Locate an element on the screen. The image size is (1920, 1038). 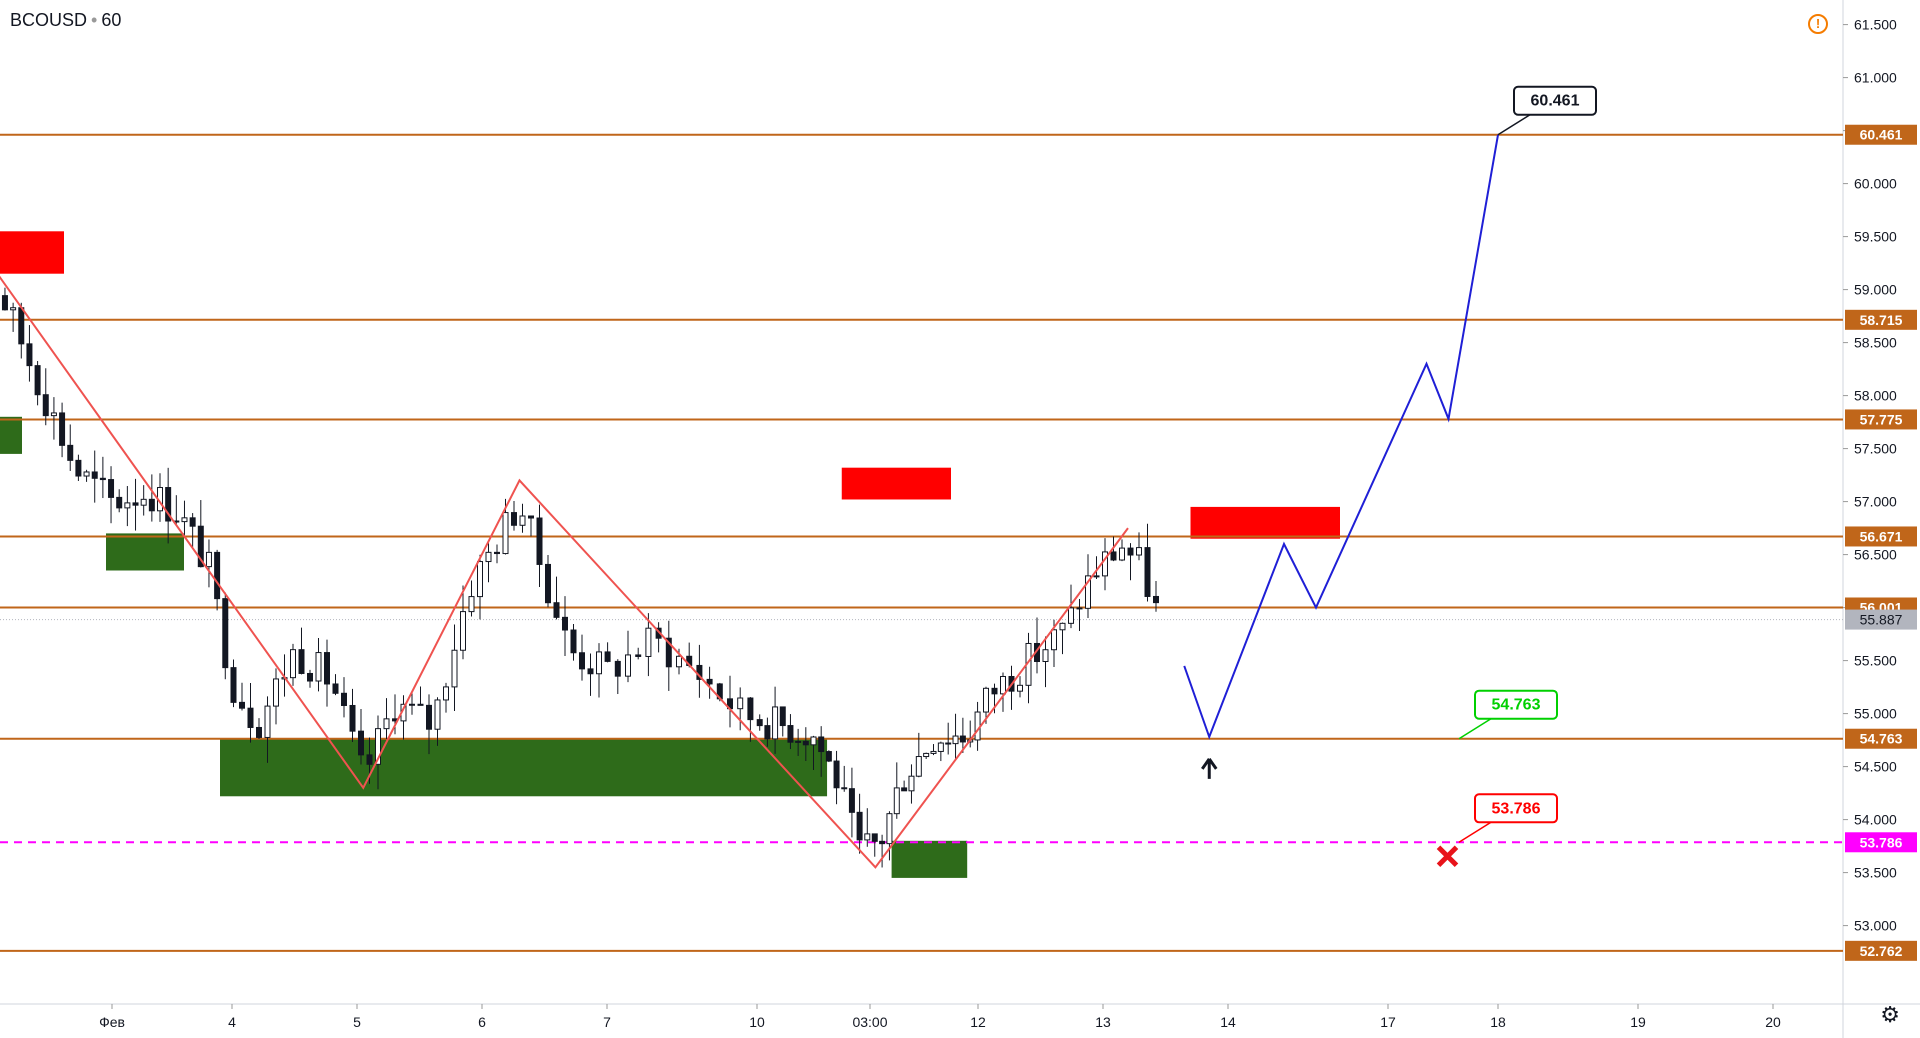
supply-zone is located at coordinates (896, 483).